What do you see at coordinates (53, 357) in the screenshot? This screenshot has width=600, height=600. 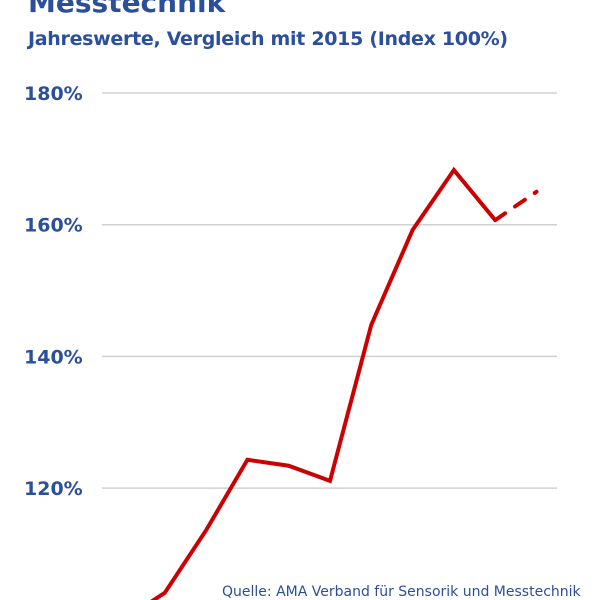 I see `y-tick-label: 140%` at bounding box center [53, 357].